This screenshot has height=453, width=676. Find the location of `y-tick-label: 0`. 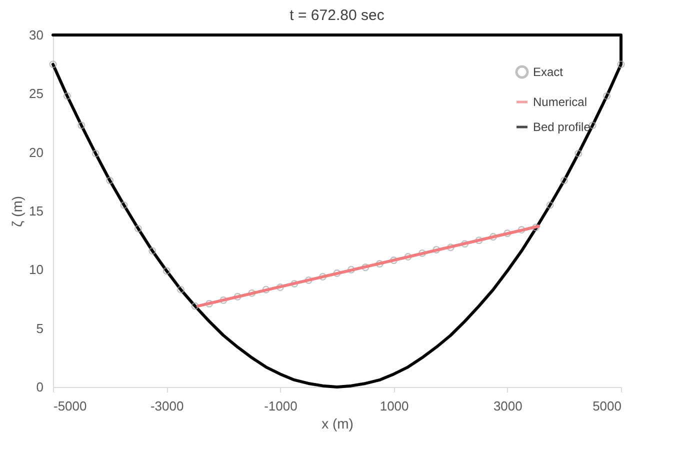

y-tick-label: 0 is located at coordinates (40, 387).